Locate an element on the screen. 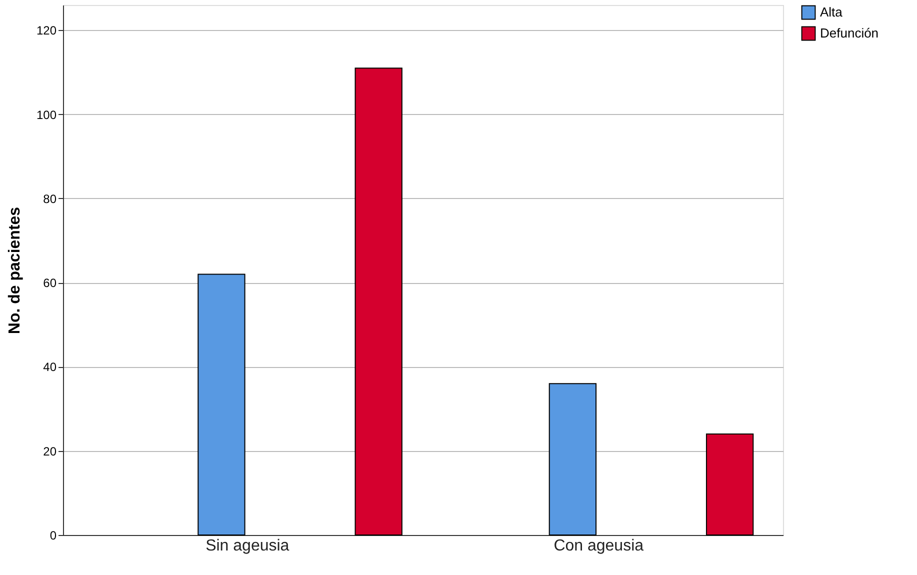 This screenshot has height=575, width=917. y-tick-label: 80 is located at coordinates (50, 199).